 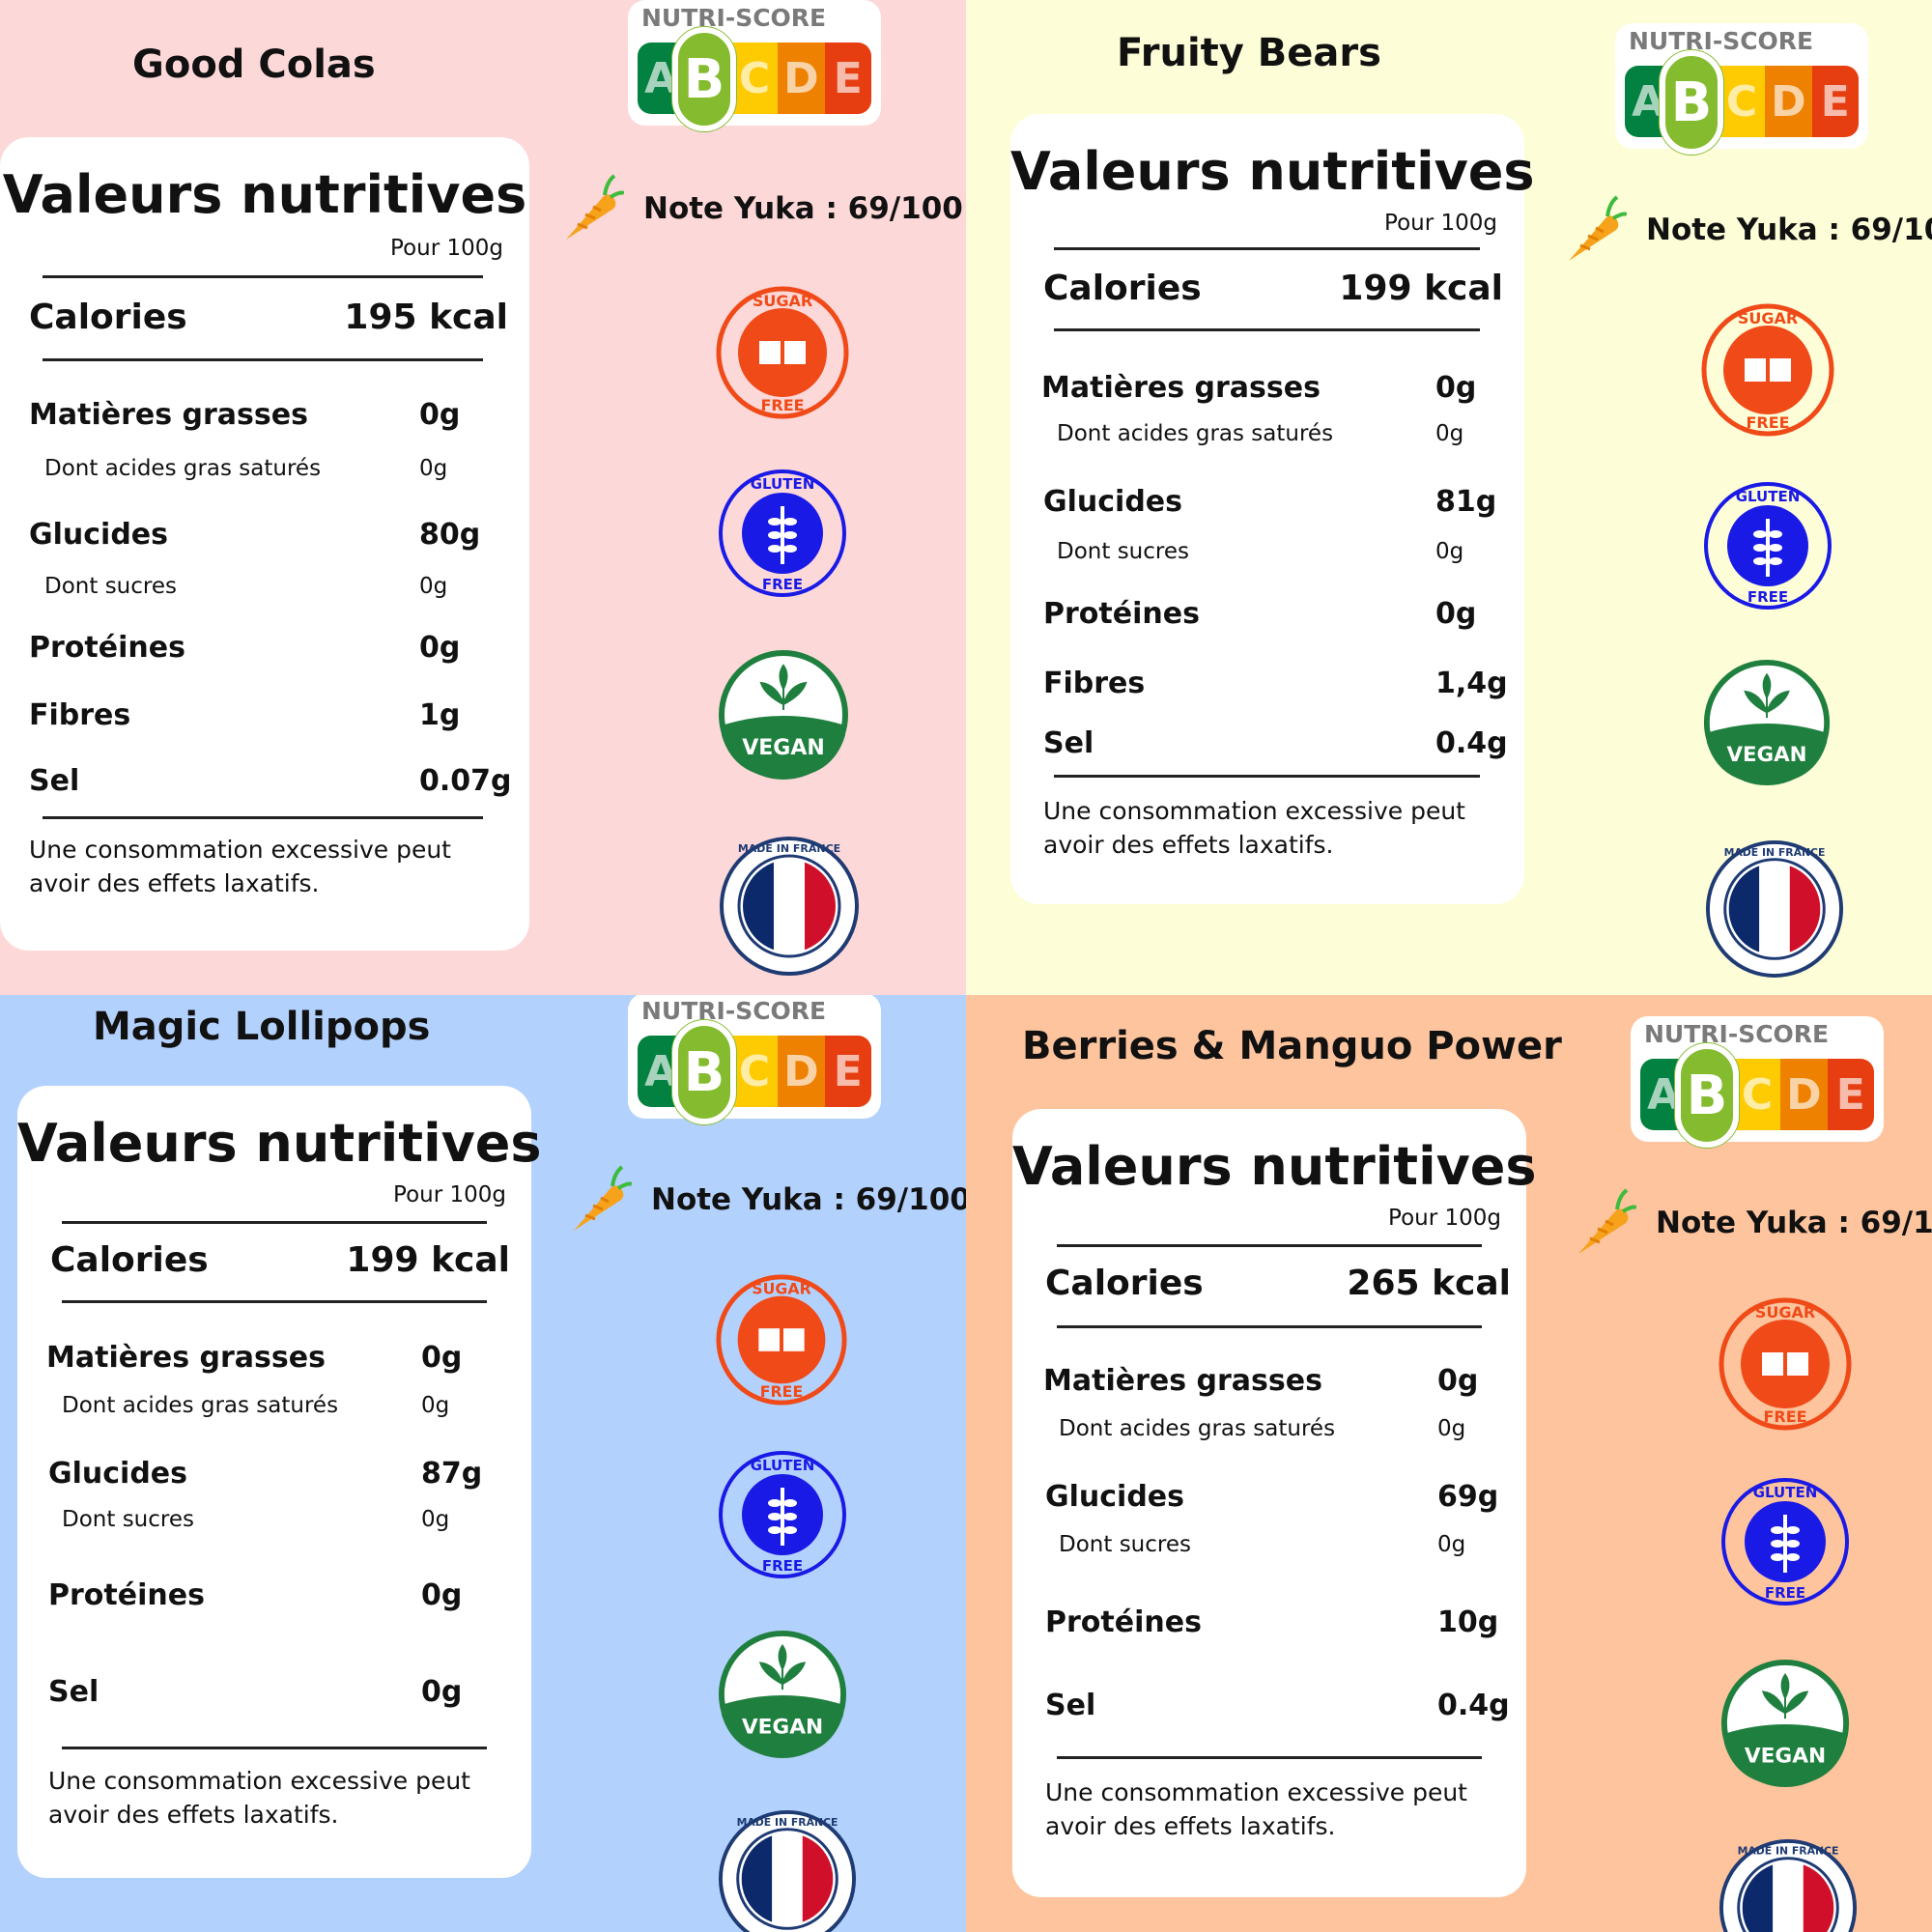 I want to click on salt-row: Sel 0.07g, so click(x=270, y=781).